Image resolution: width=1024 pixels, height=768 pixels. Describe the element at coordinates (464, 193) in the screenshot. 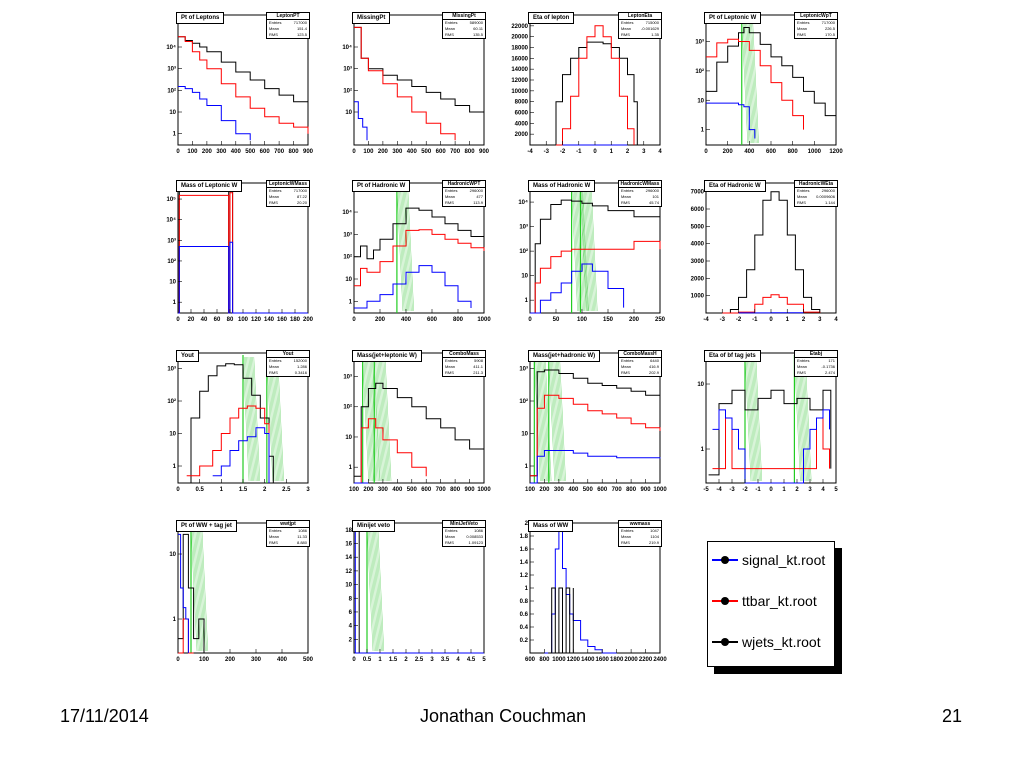

I see `stats-box: HadronicWPT Entries 296000 Mean 477 RMS 113.9` at that location.